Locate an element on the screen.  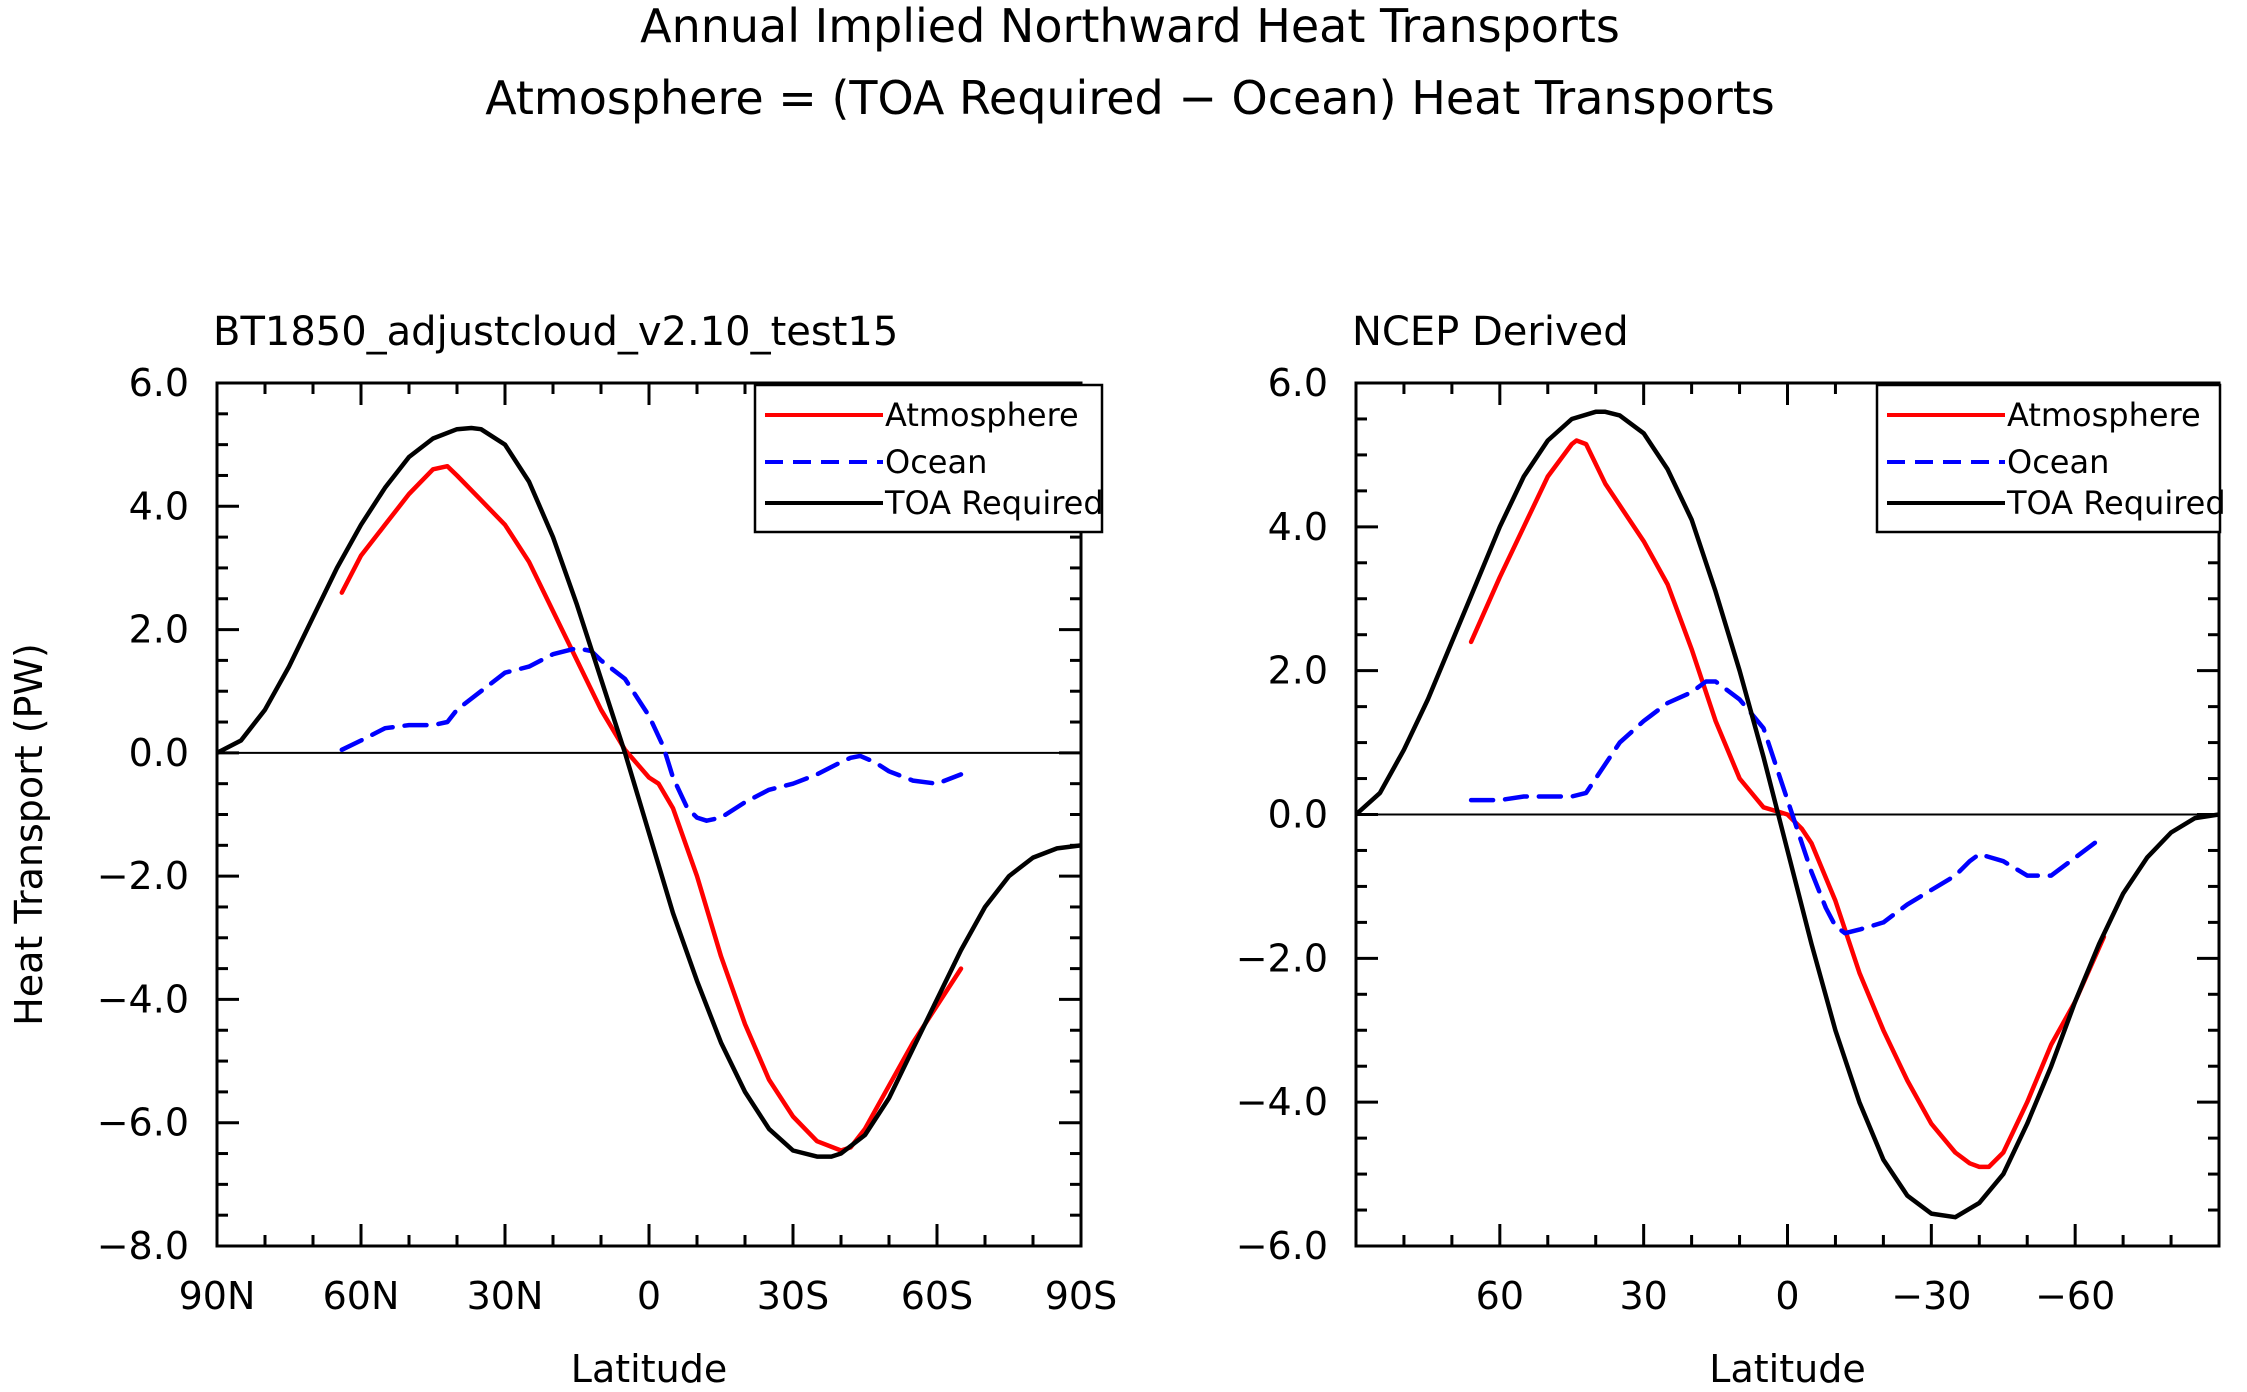
x-tick-label: 60 is located at coordinates (1500, 1296).